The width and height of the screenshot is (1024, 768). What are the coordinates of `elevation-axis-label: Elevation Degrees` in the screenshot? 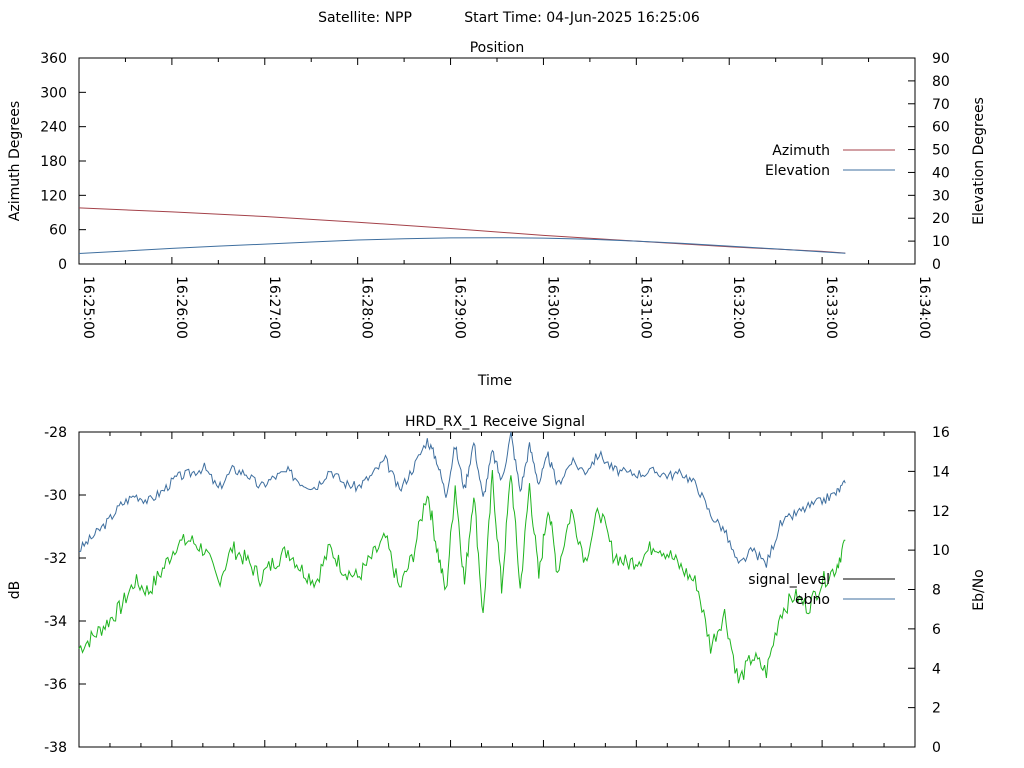 It's located at (979, 161).